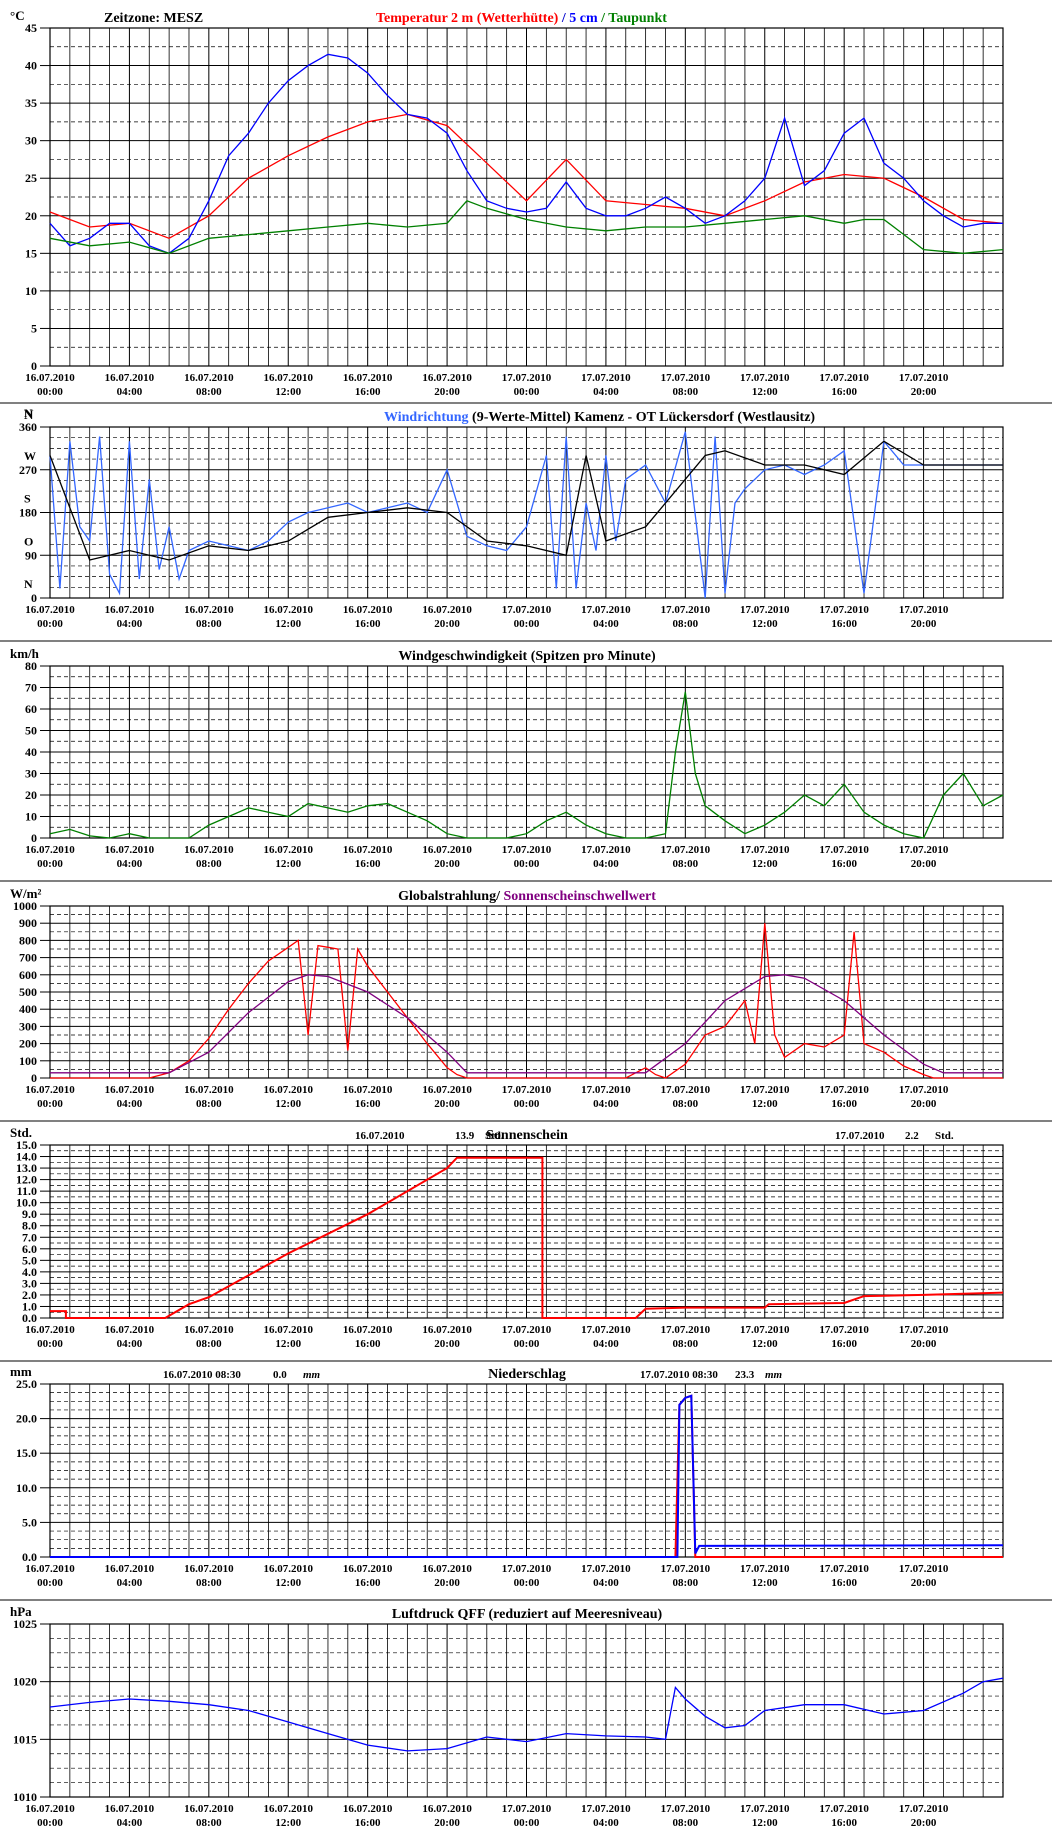  I want to click on y-tick-label: 300, so click(28, 1026).